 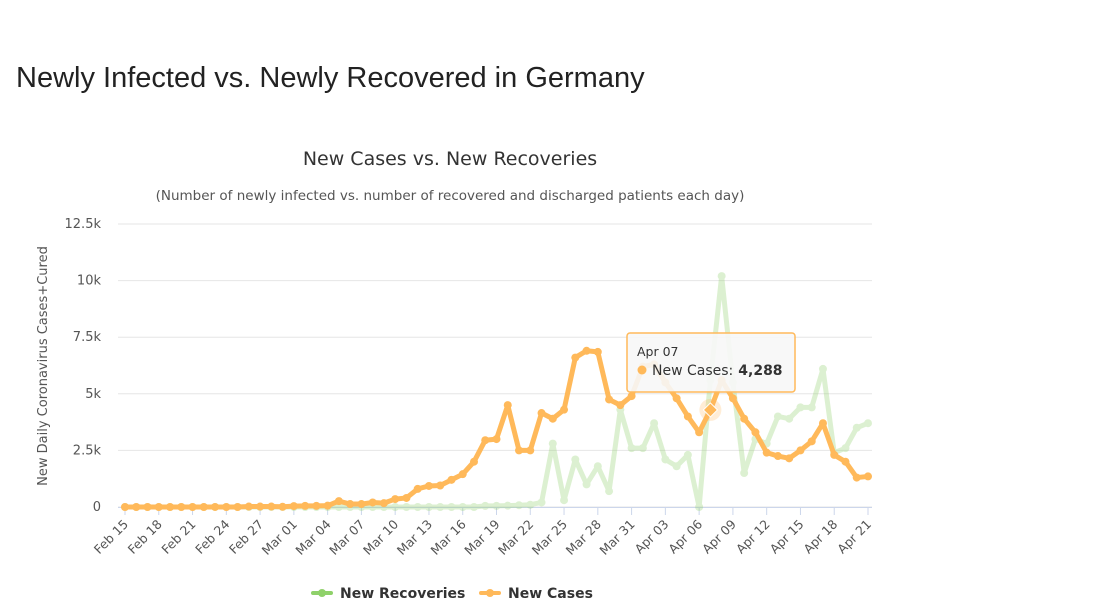 I want to click on x-tick-label: Mar 07, so click(x=346, y=537).